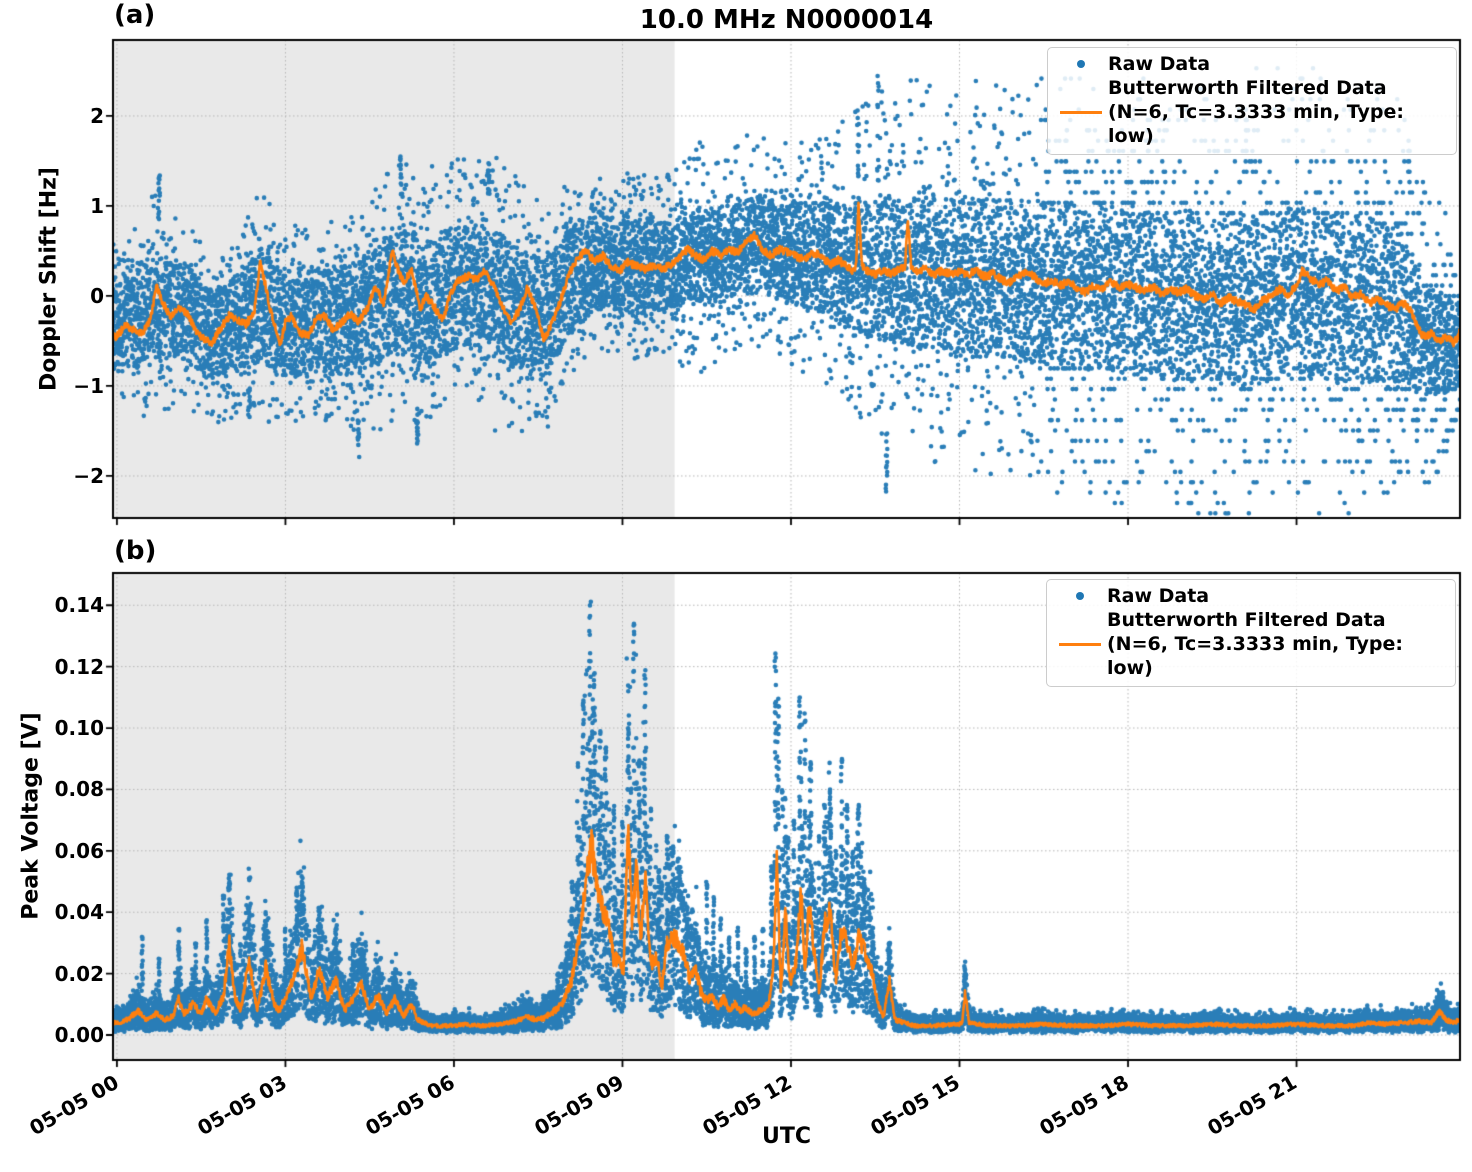 The image size is (1472, 1172). What do you see at coordinates (786, 20) in the screenshot?
I see `chart-title: 10.0 MHz N0000014` at bounding box center [786, 20].